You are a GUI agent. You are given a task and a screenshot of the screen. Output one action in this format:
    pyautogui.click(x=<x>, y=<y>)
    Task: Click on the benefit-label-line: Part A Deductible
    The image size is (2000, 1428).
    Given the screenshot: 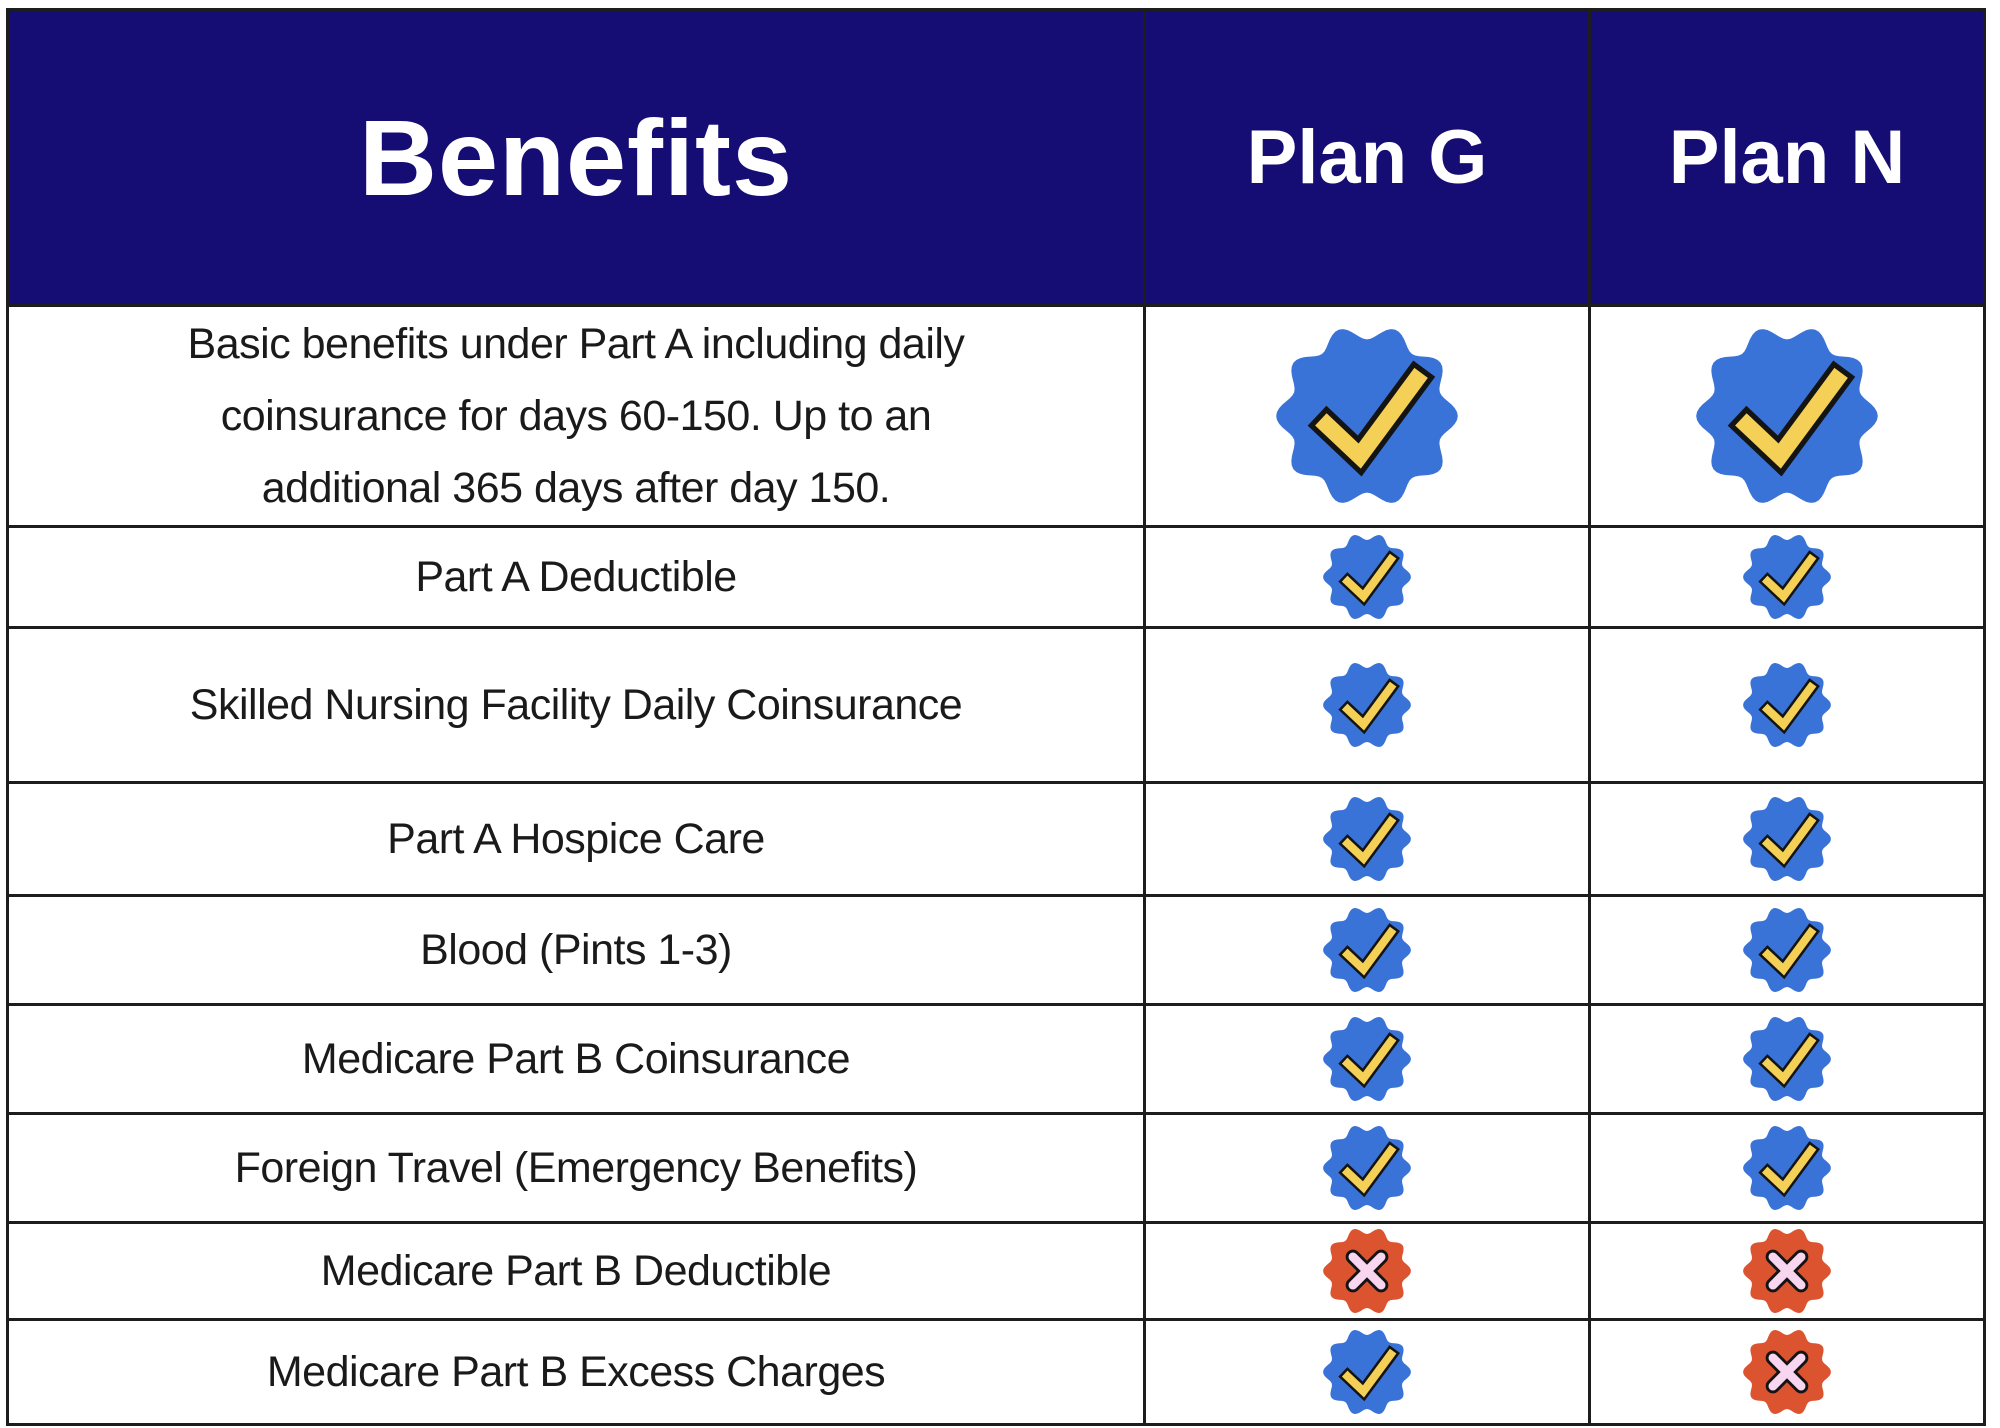 What is the action you would take?
    pyautogui.click(x=576, y=577)
    